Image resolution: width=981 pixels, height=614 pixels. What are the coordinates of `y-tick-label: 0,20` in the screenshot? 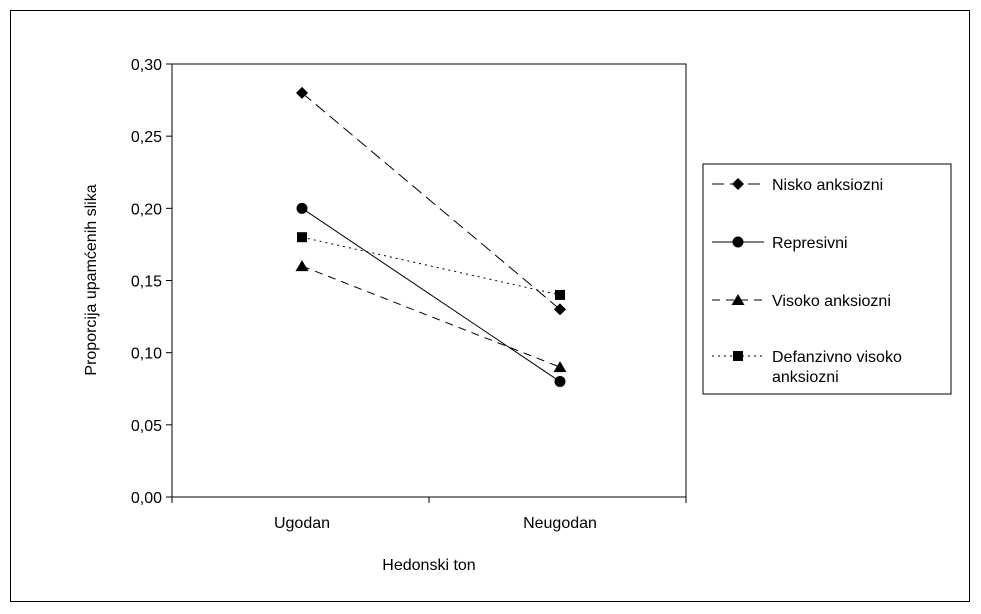 It's located at (146, 209).